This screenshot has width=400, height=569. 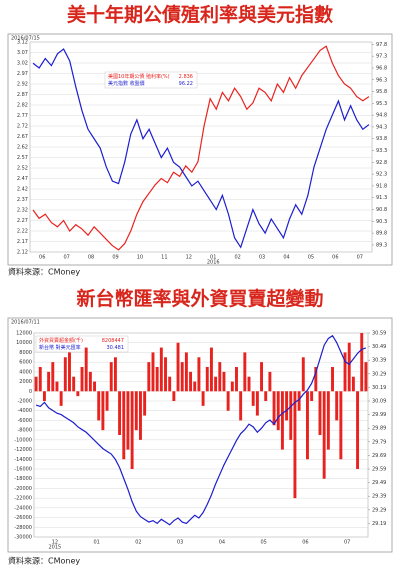 I want to click on y-tick-label: -24000, so click(x=23, y=508).